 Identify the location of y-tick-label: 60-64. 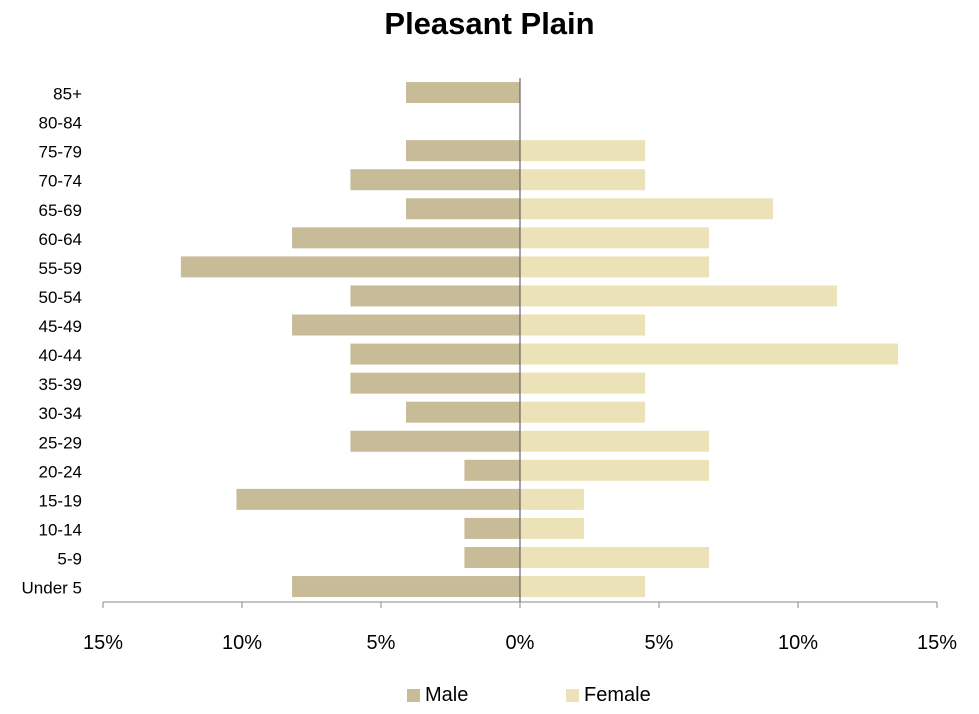
(60, 239).